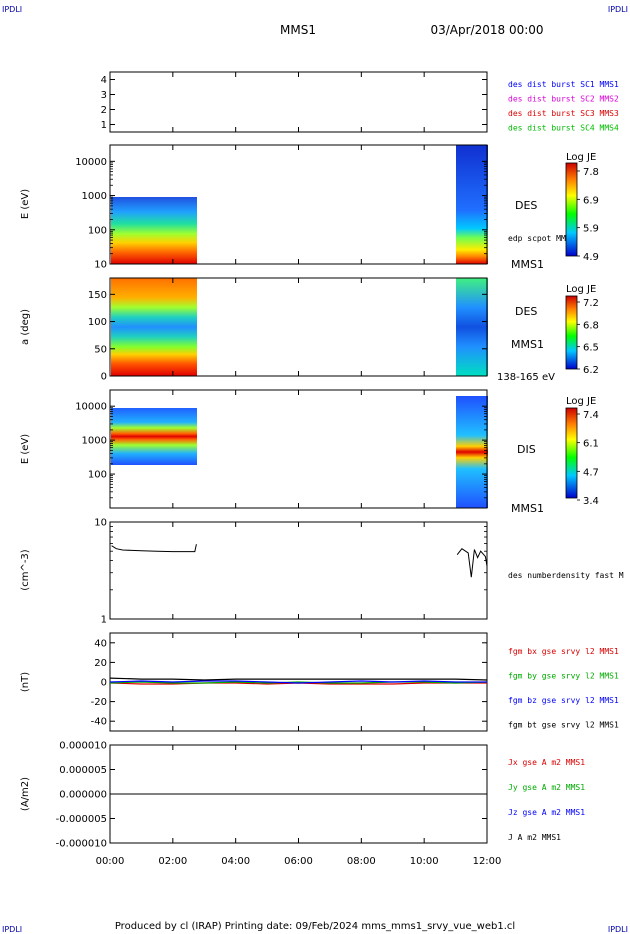 The height and width of the screenshot is (934, 630). I want to click on burst-ytick-label: 1, so click(104, 125).